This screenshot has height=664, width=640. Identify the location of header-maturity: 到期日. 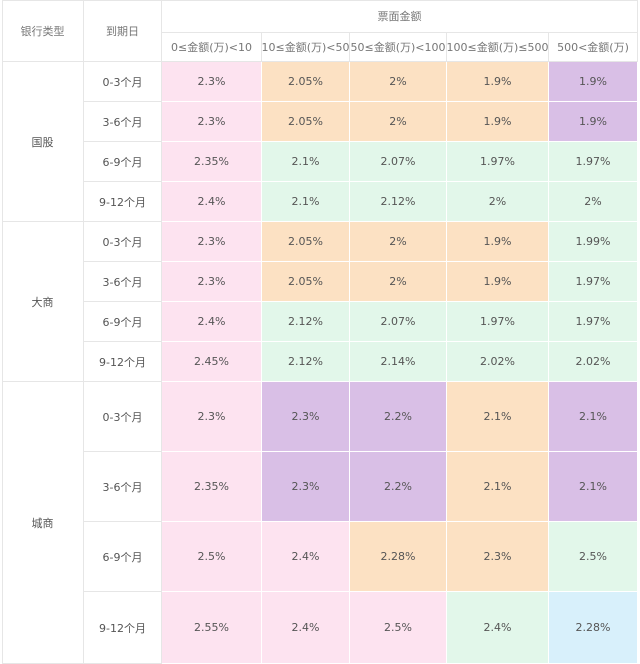
(123, 31).